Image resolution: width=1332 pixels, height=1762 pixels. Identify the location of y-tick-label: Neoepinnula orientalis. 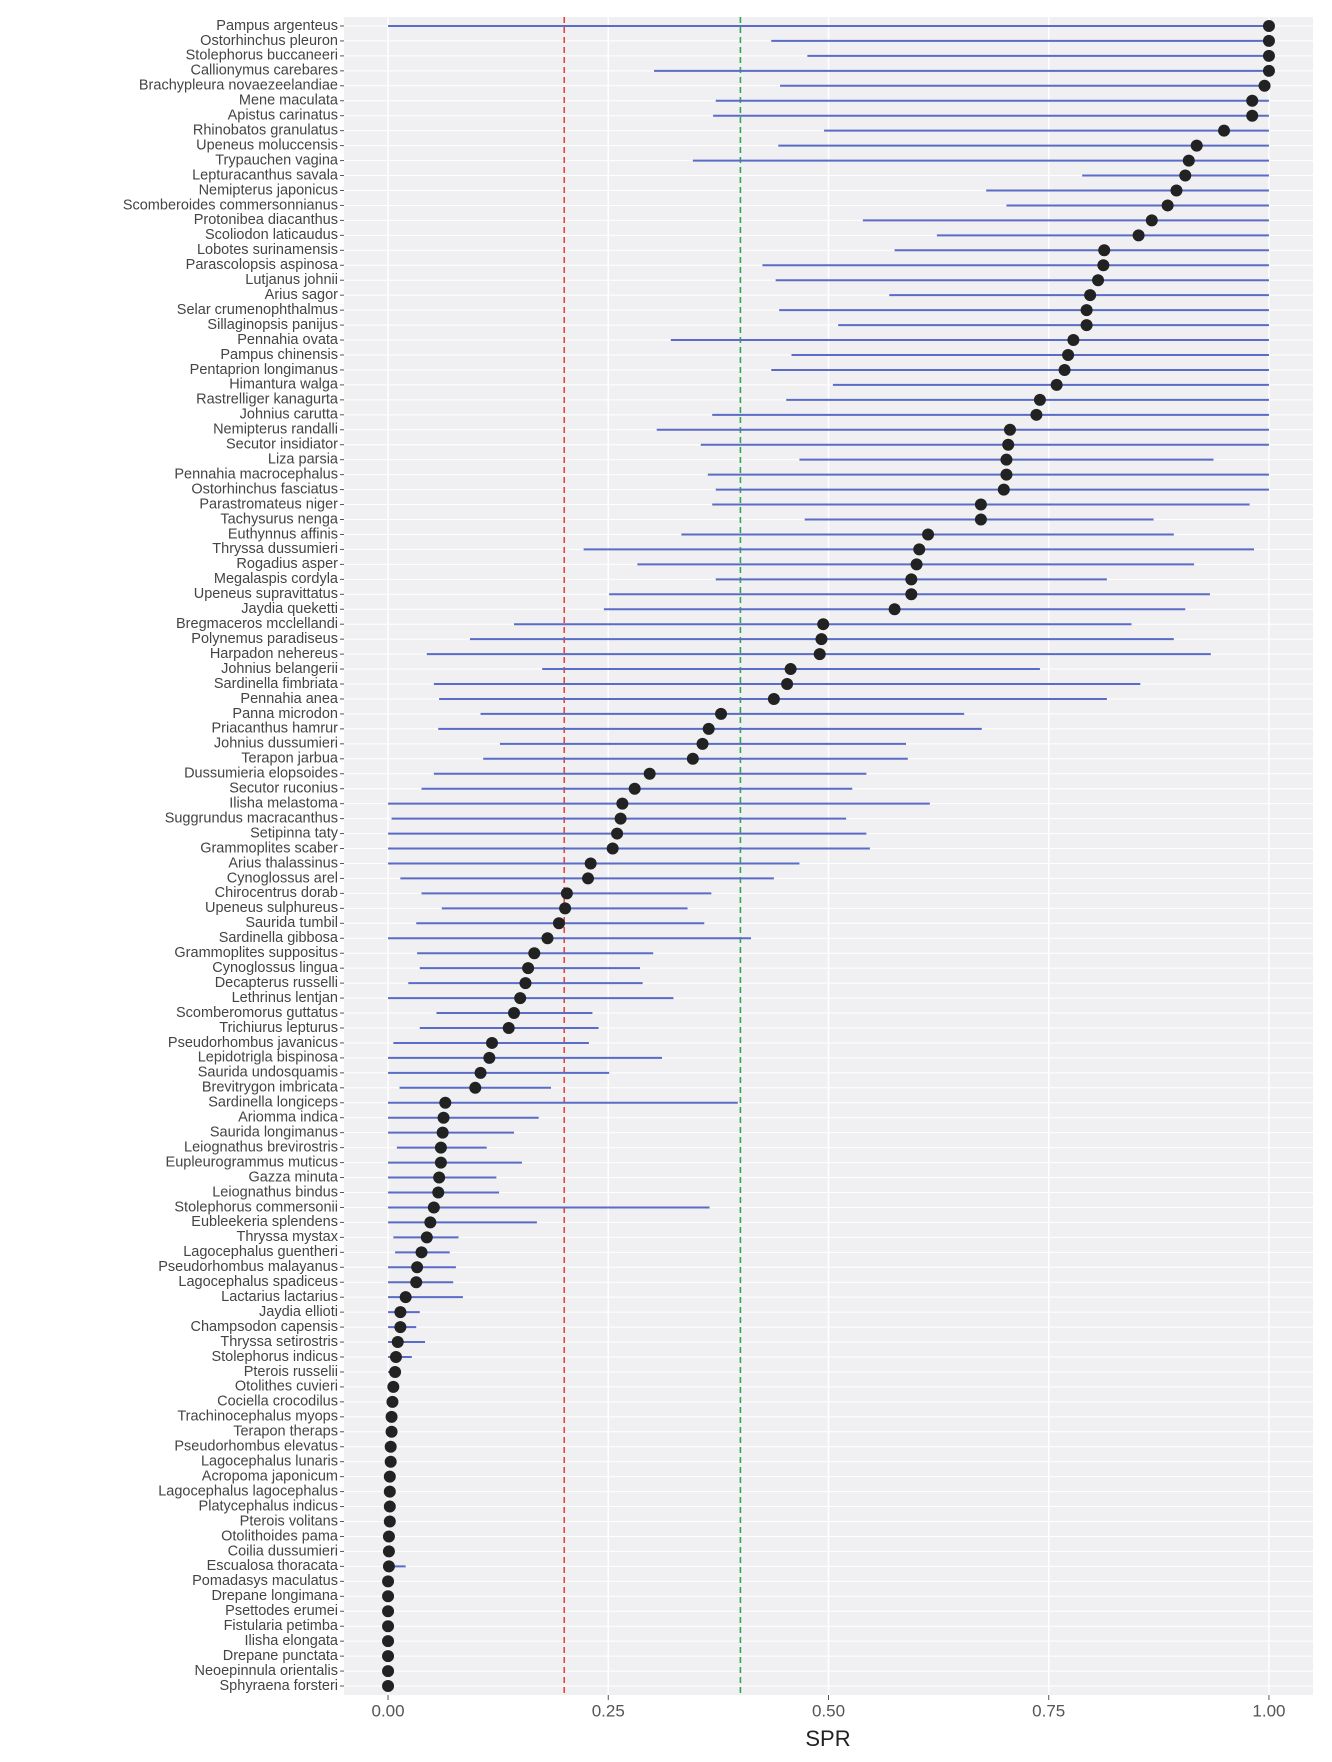
(267, 1671).